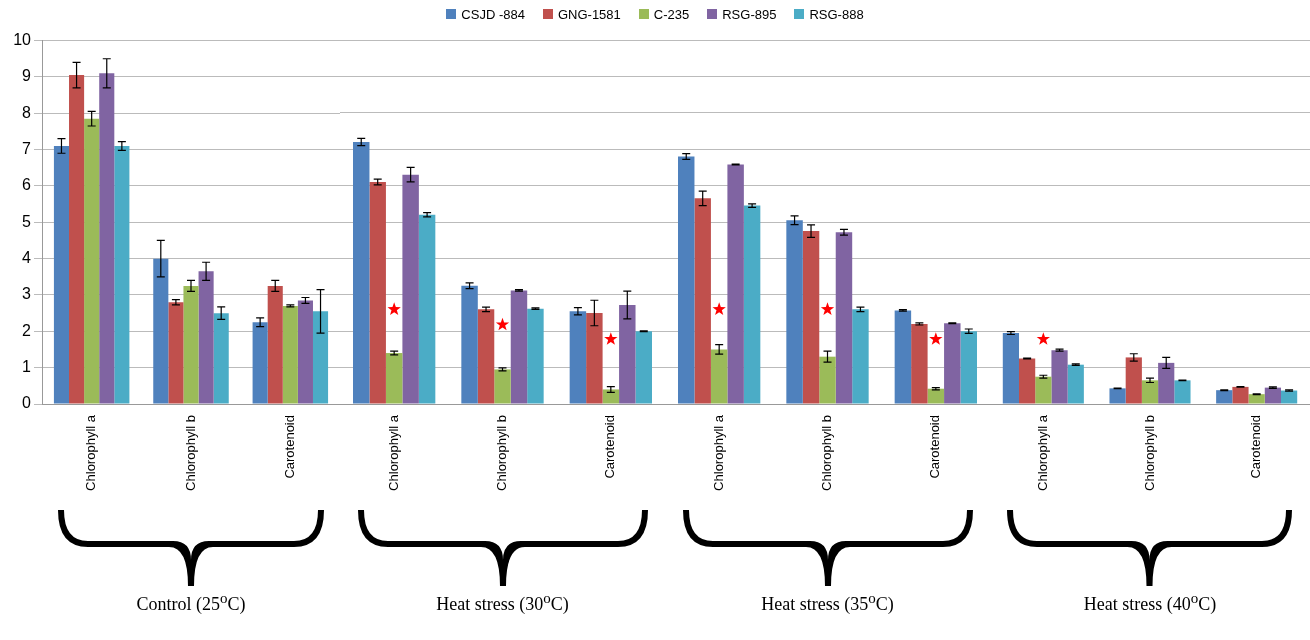 The height and width of the screenshot is (640, 1310). Describe the element at coordinates (502, 602) in the screenshot. I see `x-axis-title: Heat stress (30$^{o}$C)` at that location.